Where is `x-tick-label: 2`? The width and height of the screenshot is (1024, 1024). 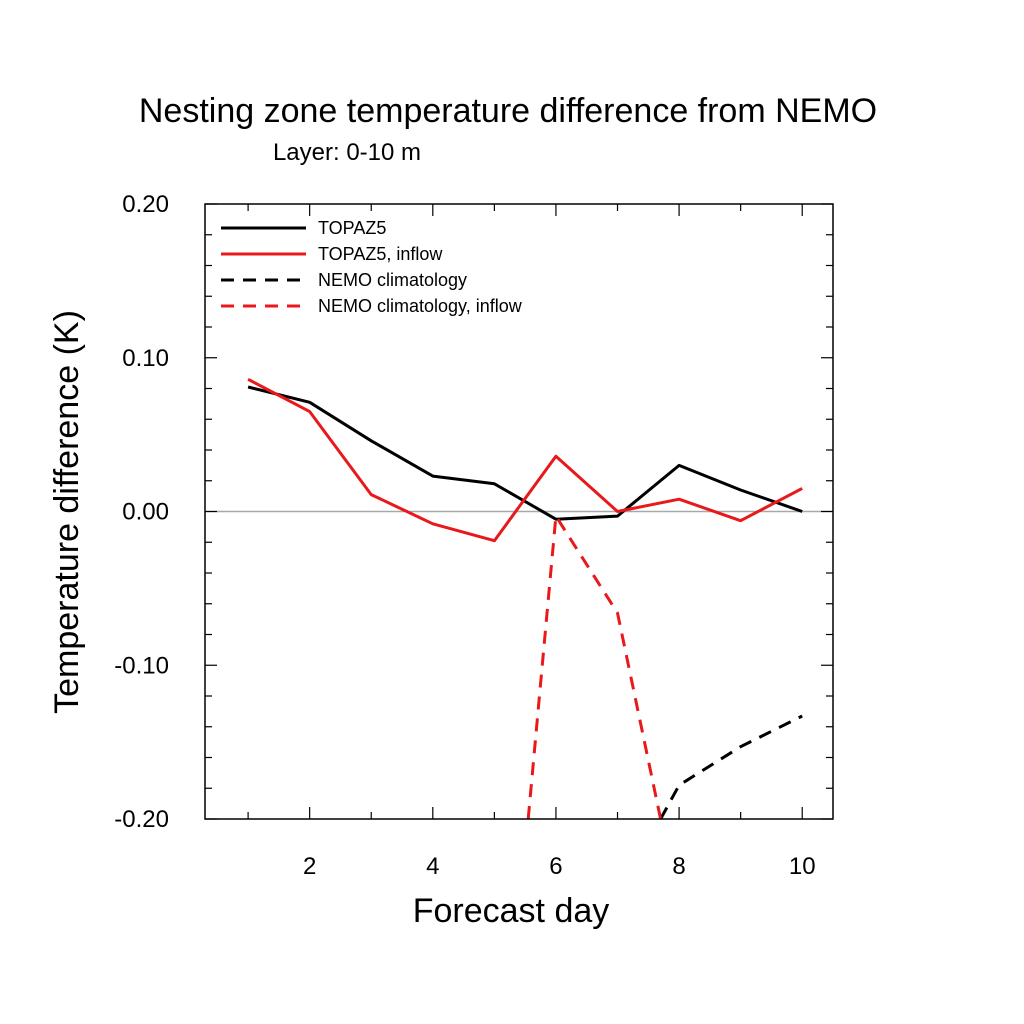
x-tick-label: 2 is located at coordinates (309, 866).